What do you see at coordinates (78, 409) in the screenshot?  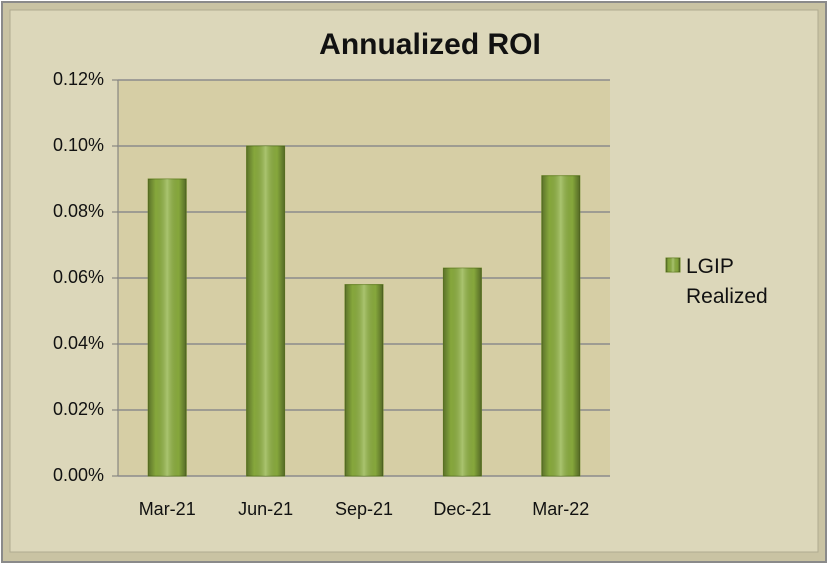 I see `y-tick-label: 0.02%` at bounding box center [78, 409].